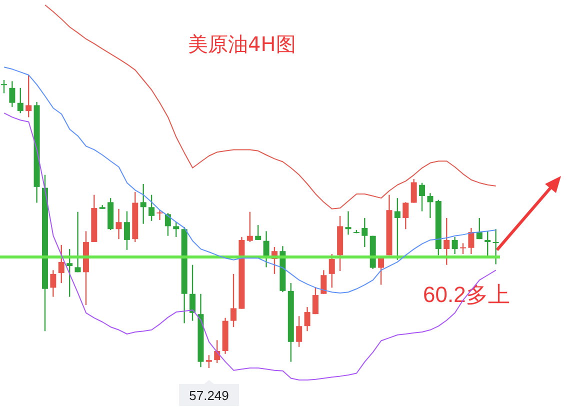 The width and height of the screenshot is (584, 407). Describe the element at coordinates (242, 44) in the screenshot. I see `chart-title: 美原油4H图` at that location.